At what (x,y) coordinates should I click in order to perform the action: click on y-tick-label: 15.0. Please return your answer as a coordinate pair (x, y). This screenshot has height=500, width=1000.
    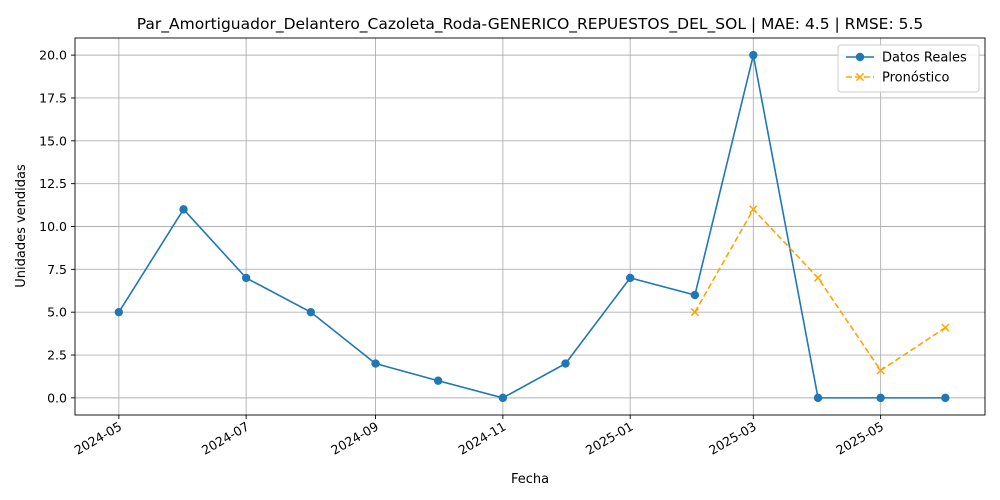
    Looking at the image, I should click on (53, 140).